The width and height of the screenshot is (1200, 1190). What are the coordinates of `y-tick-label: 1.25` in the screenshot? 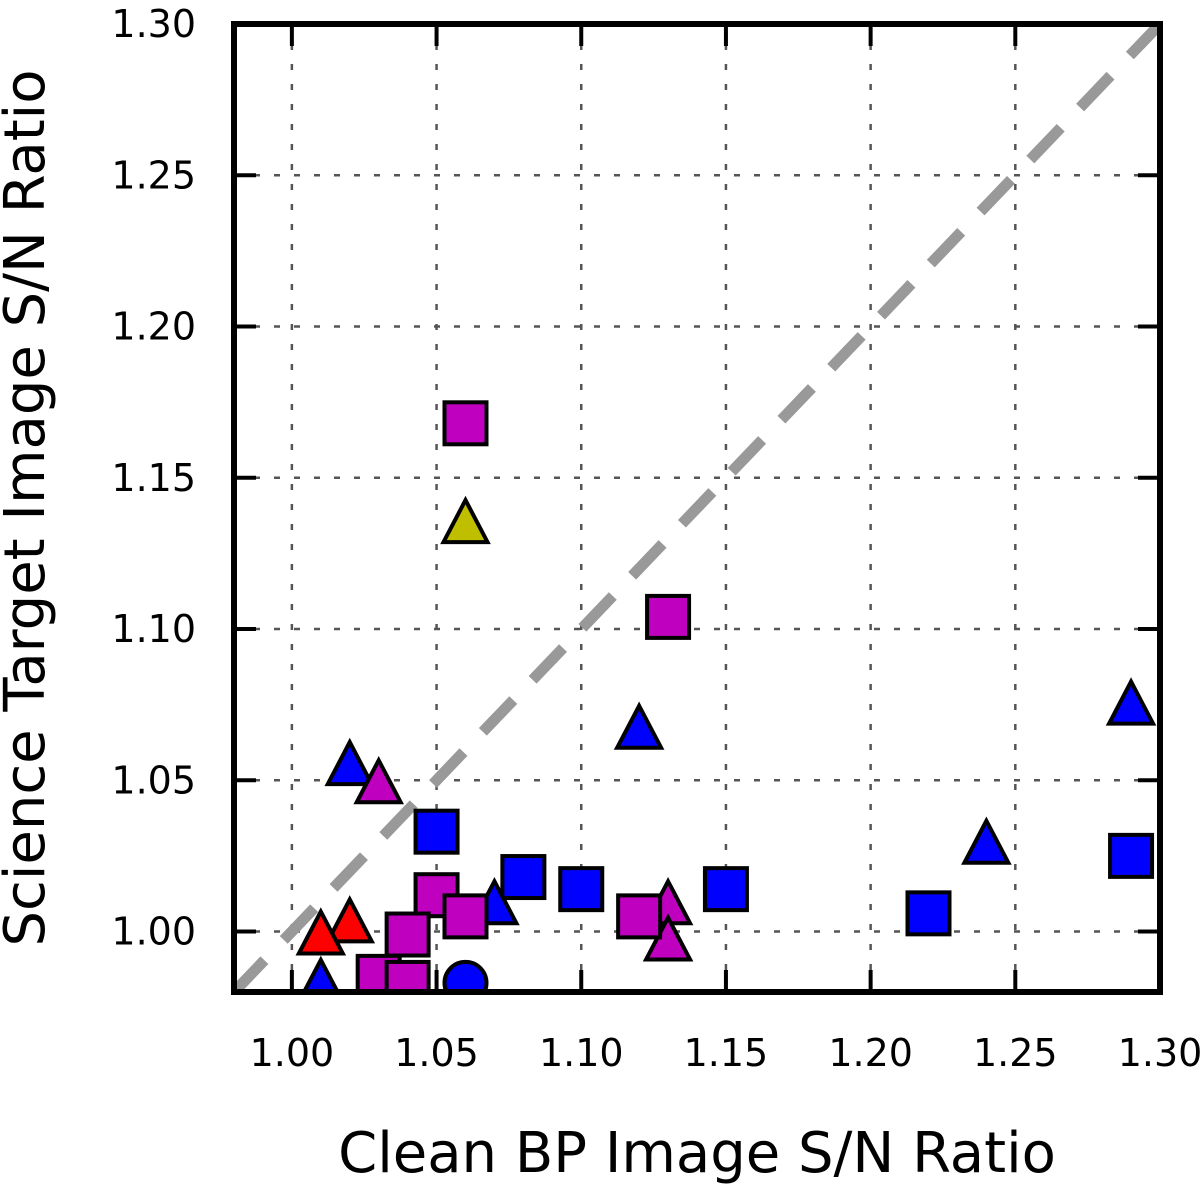 It's located at (153, 175).